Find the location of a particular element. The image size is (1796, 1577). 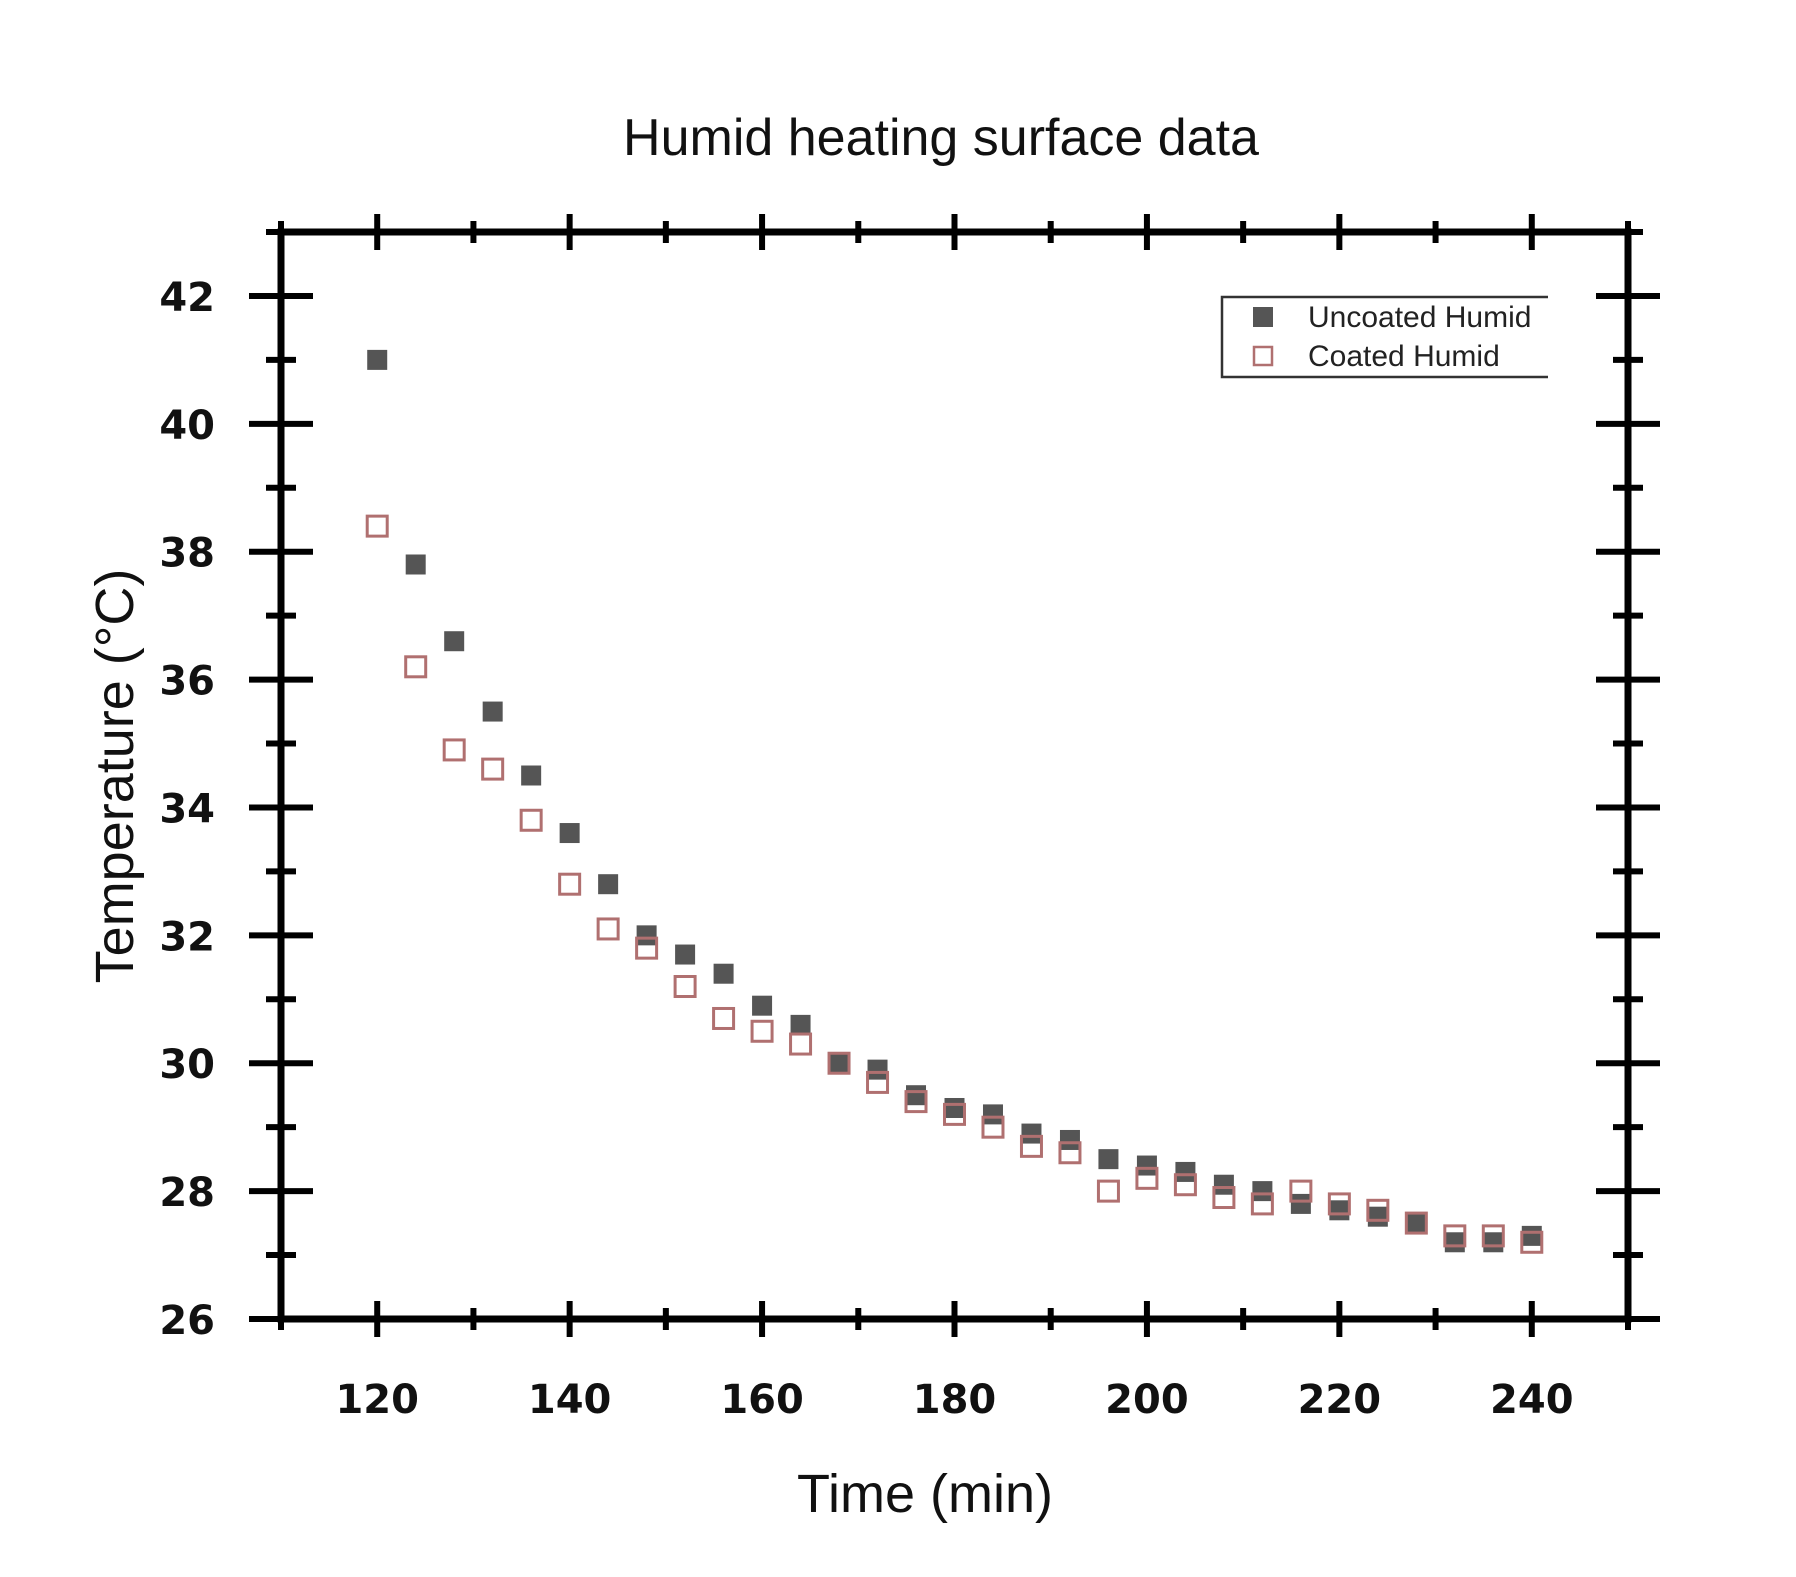

y-tick-label: 26 is located at coordinates (187, 1321).